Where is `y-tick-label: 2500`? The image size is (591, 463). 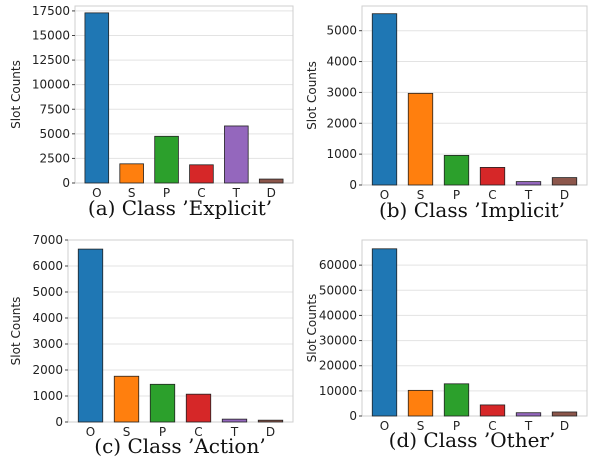 y-tick-label: 2500 is located at coordinates (54, 158).